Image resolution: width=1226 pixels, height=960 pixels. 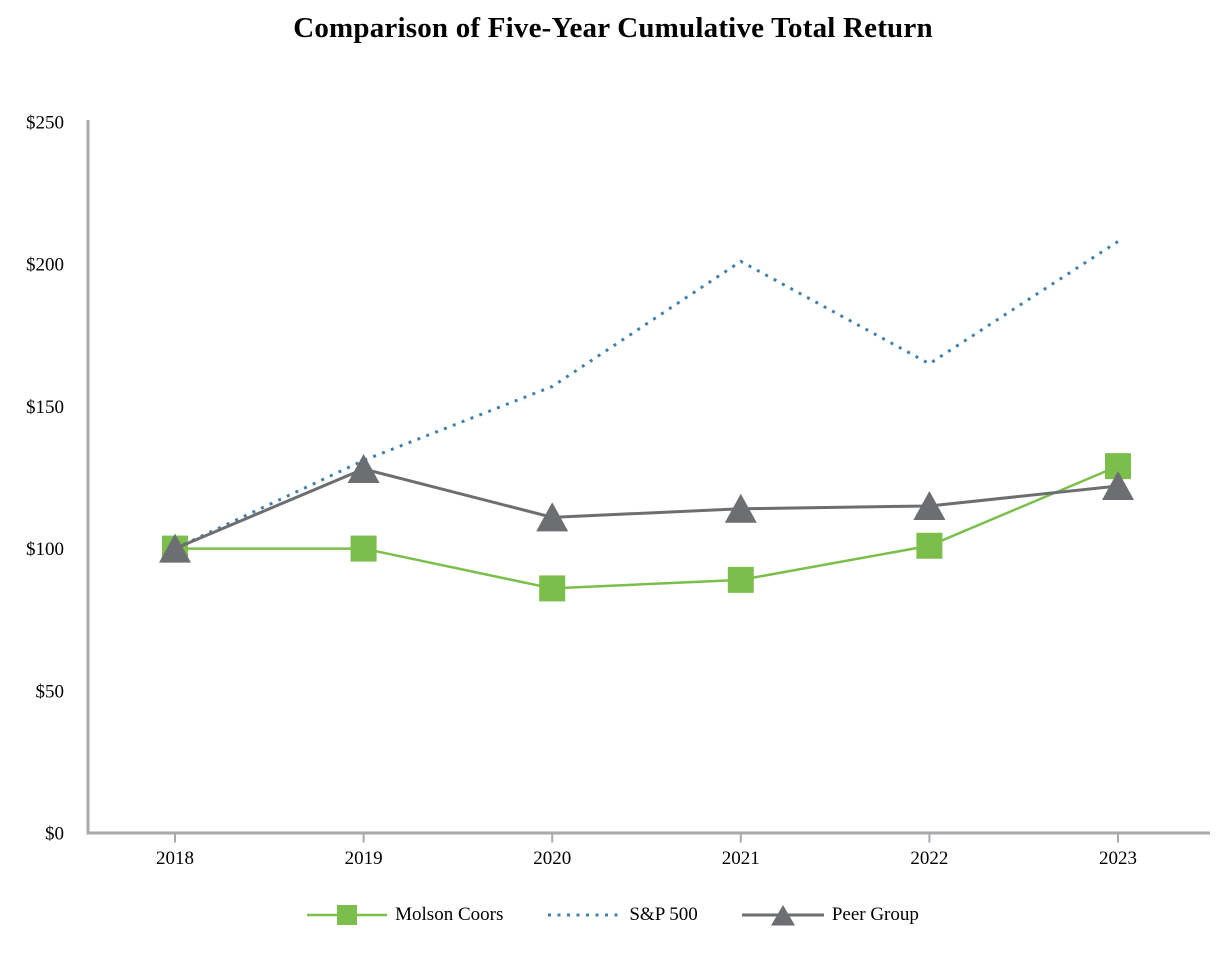 What do you see at coordinates (45, 123) in the screenshot?
I see `y-axis-label: $250` at bounding box center [45, 123].